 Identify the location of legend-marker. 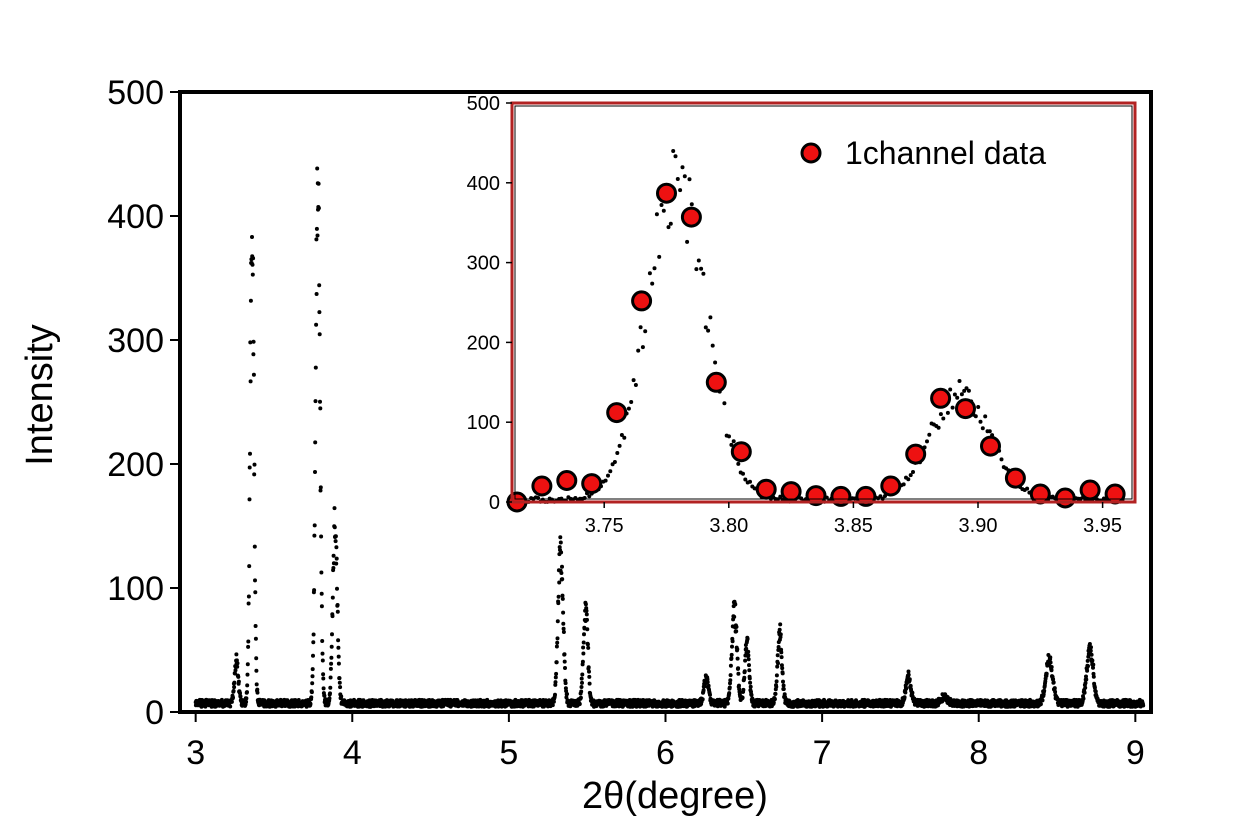
(811, 153).